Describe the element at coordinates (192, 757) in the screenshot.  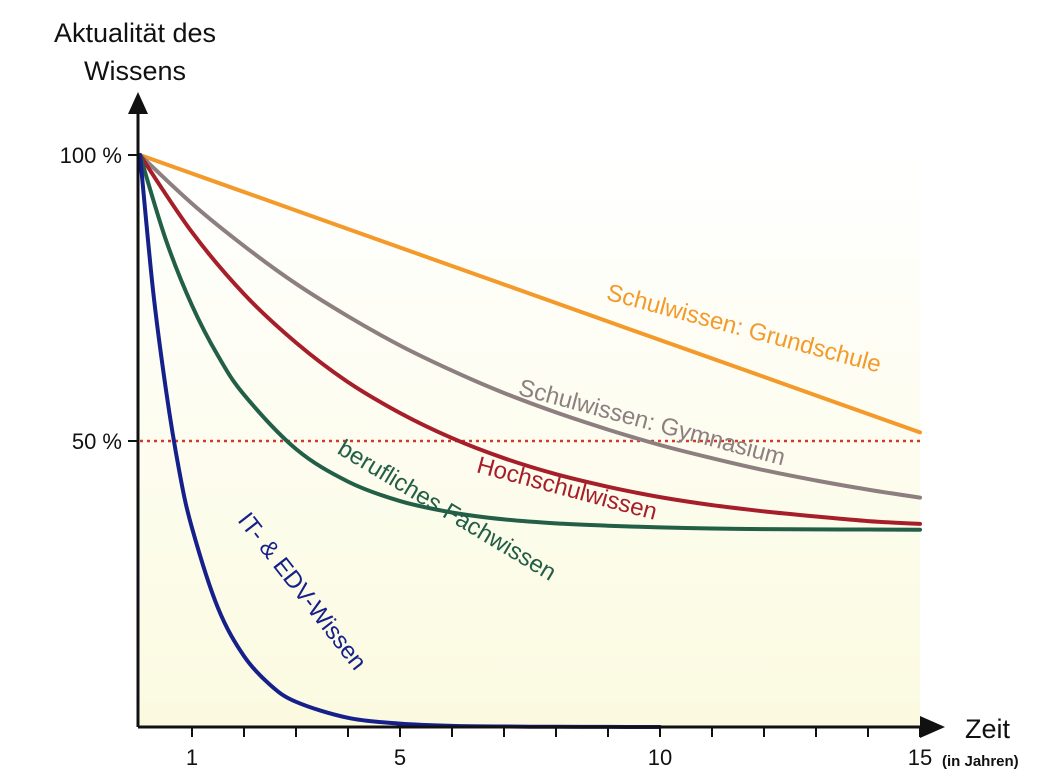
I see `x-tick-label: 1` at that location.